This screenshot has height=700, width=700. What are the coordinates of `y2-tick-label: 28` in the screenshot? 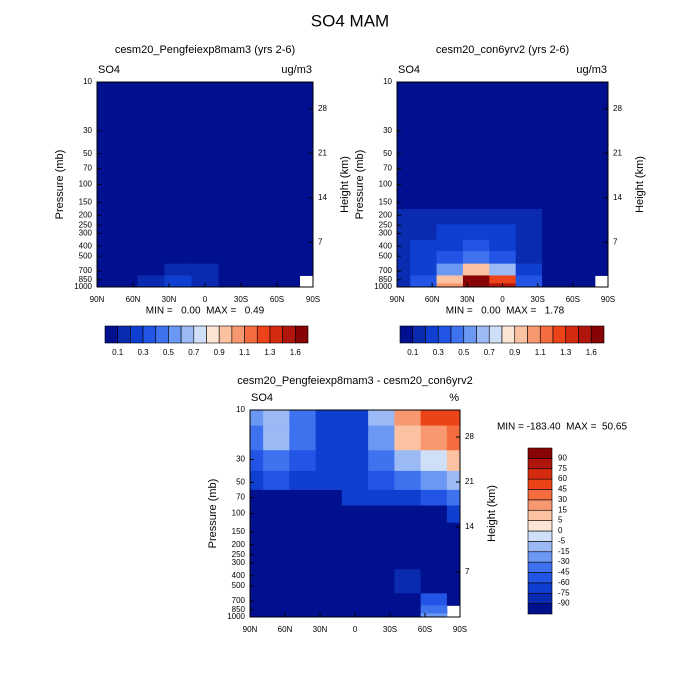 It's located at (617, 108).